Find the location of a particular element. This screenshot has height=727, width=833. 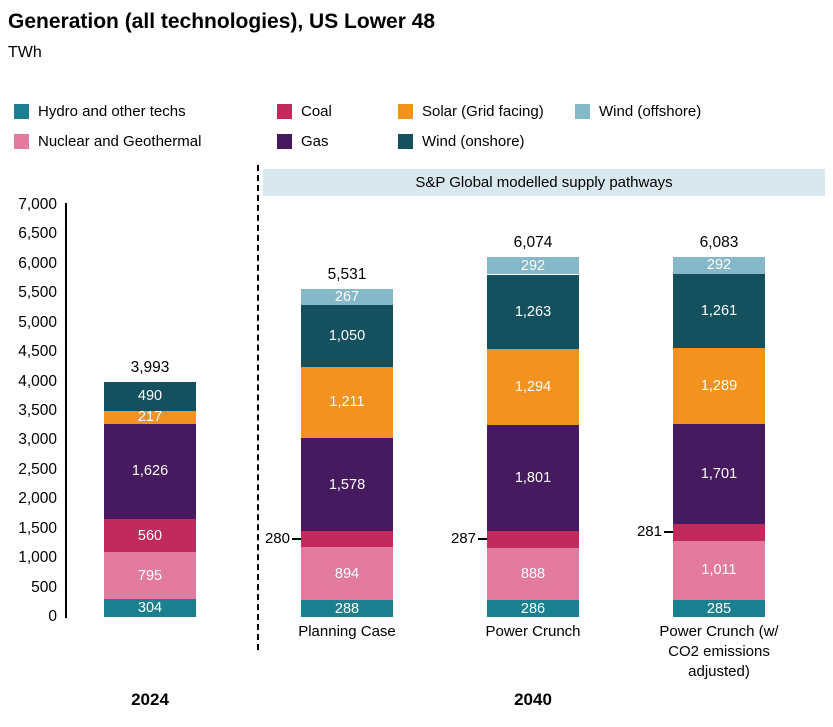

bar-segment-gas: 1,701 is located at coordinates (719, 474).